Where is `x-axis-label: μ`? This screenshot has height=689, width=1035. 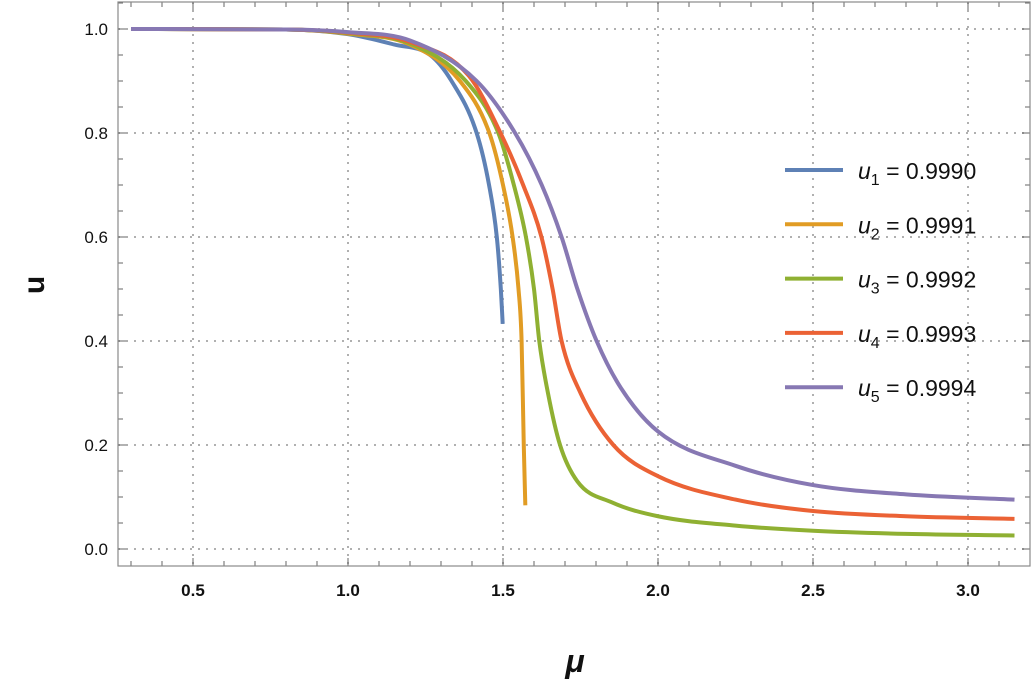
x-axis-label: μ is located at coordinates (574, 661).